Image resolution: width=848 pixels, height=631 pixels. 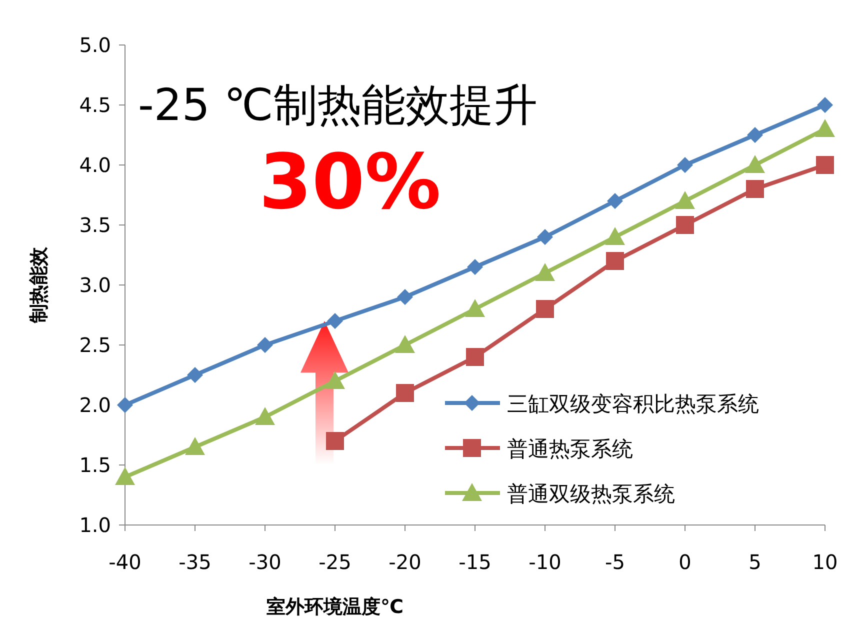 I want to click on y-tick-label: 3.5, so click(x=95, y=225).